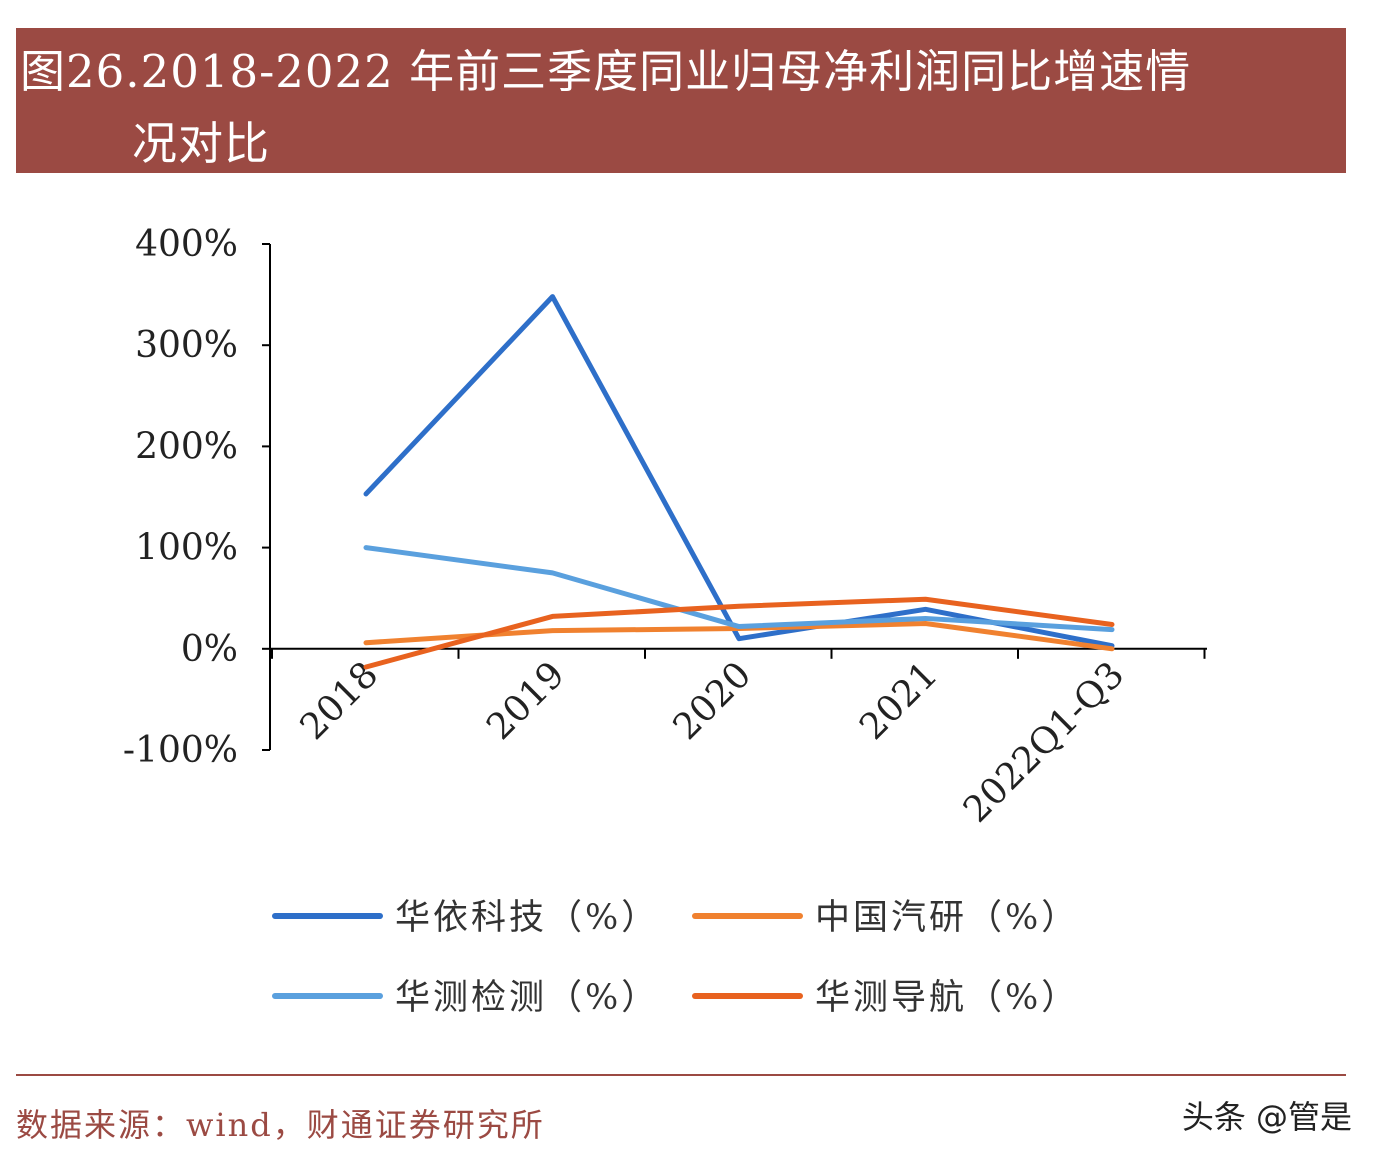 The height and width of the screenshot is (1162, 1384). What do you see at coordinates (201, 143) in the screenshot?
I see `chart-title-line2: 况对比` at bounding box center [201, 143].